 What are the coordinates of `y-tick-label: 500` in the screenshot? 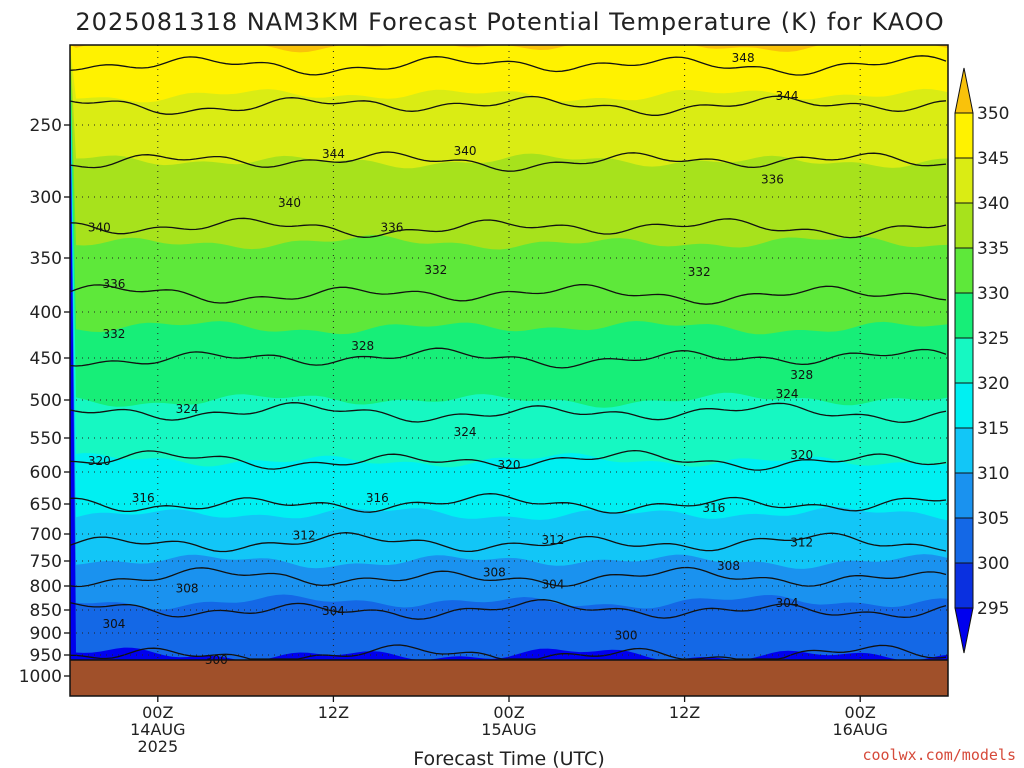 It's located at (46, 401).